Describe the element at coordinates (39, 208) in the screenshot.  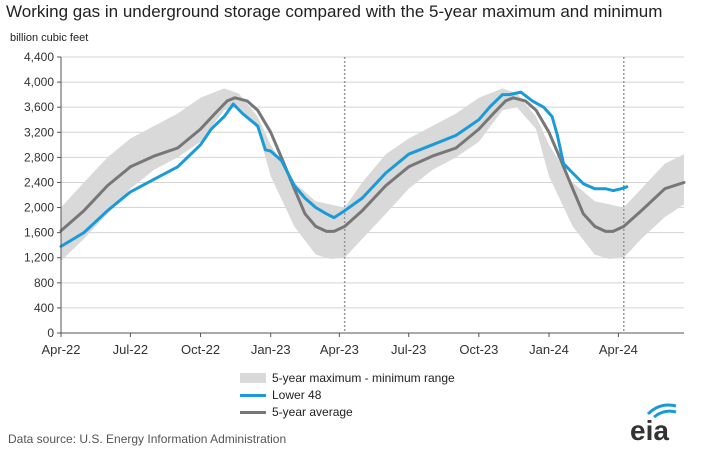
I see `y-tick-label: 2,000` at that location.